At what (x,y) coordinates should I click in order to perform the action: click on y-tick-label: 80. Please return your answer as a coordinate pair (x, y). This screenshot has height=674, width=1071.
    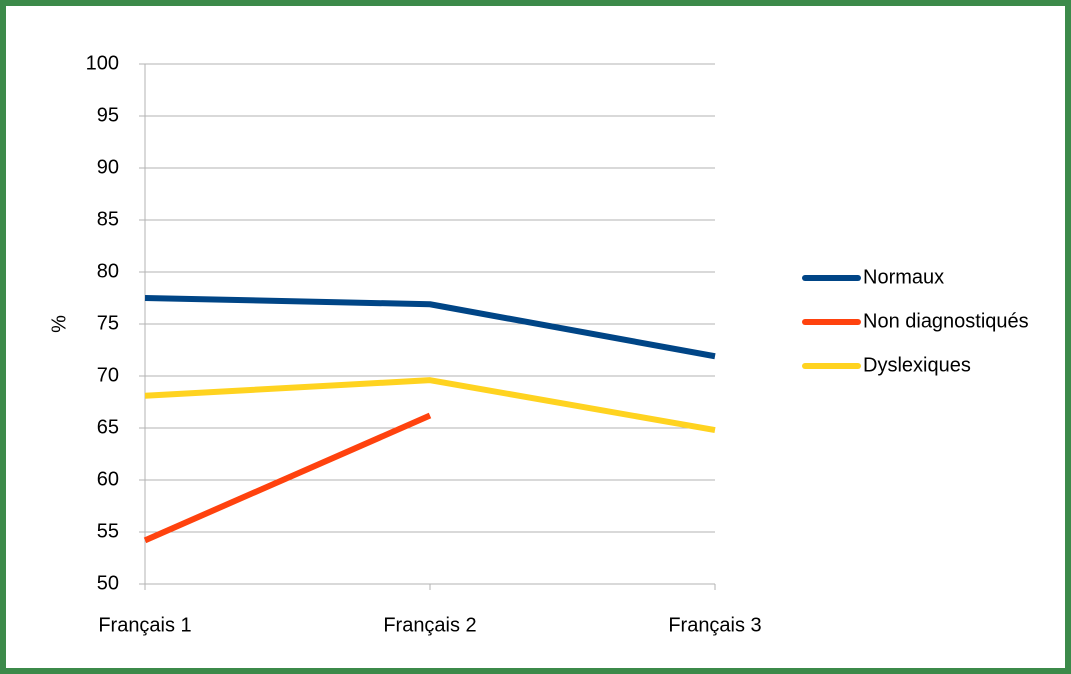
    Looking at the image, I should click on (108, 271).